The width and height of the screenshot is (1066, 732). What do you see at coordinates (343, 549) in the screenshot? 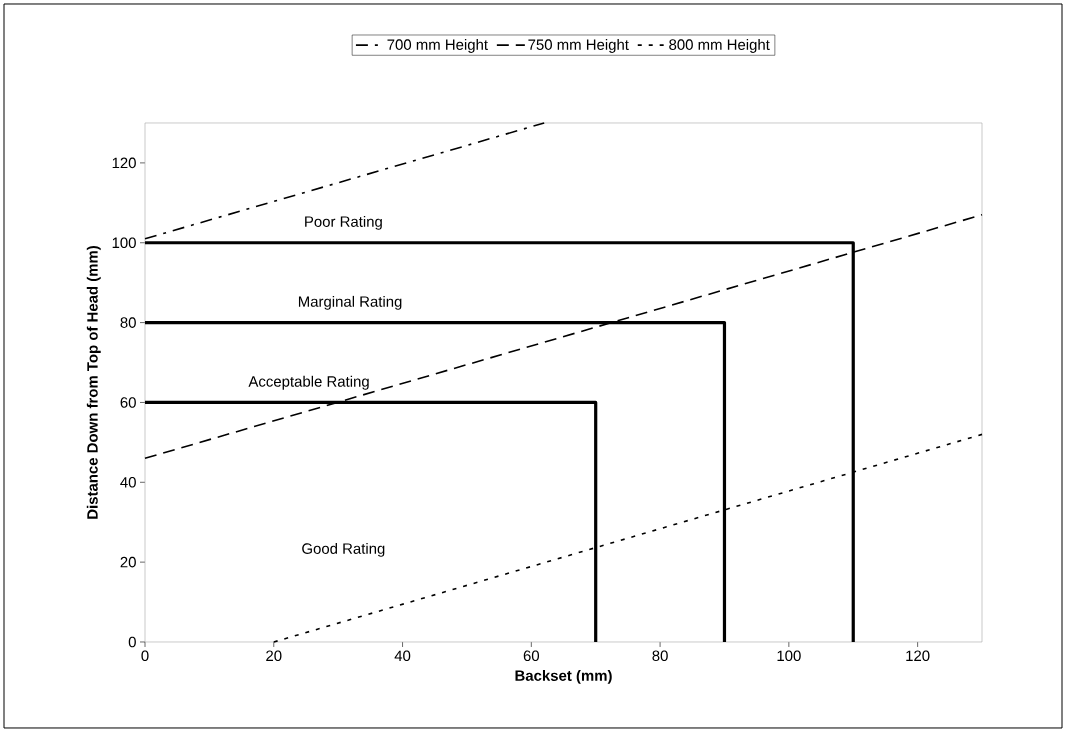
I see `annotation: Good Rating` at bounding box center [343, 549].